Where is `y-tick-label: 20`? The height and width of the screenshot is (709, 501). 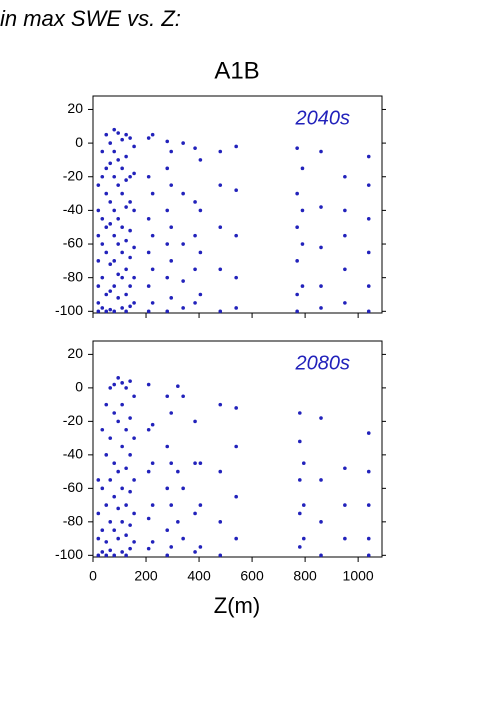
y-tick-label: 20 is located at coordinates (75, 108).